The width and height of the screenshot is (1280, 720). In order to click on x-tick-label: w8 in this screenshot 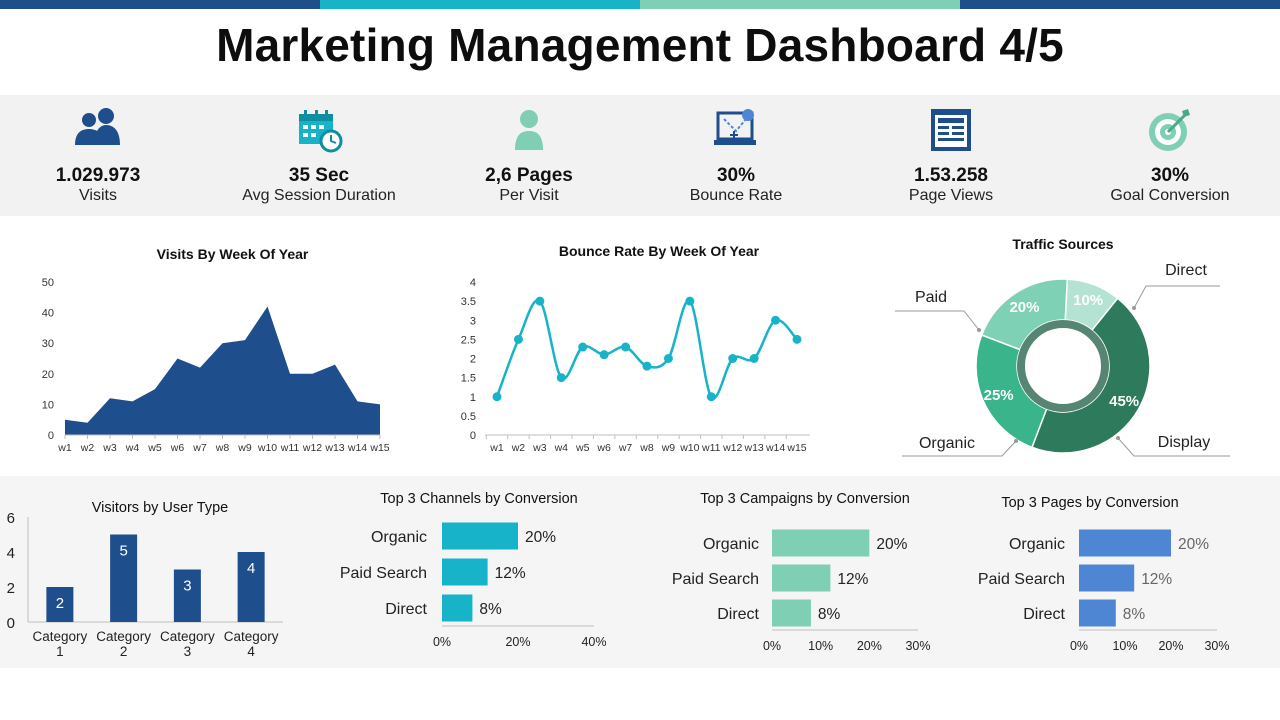, I will do `click(646, 448)`.